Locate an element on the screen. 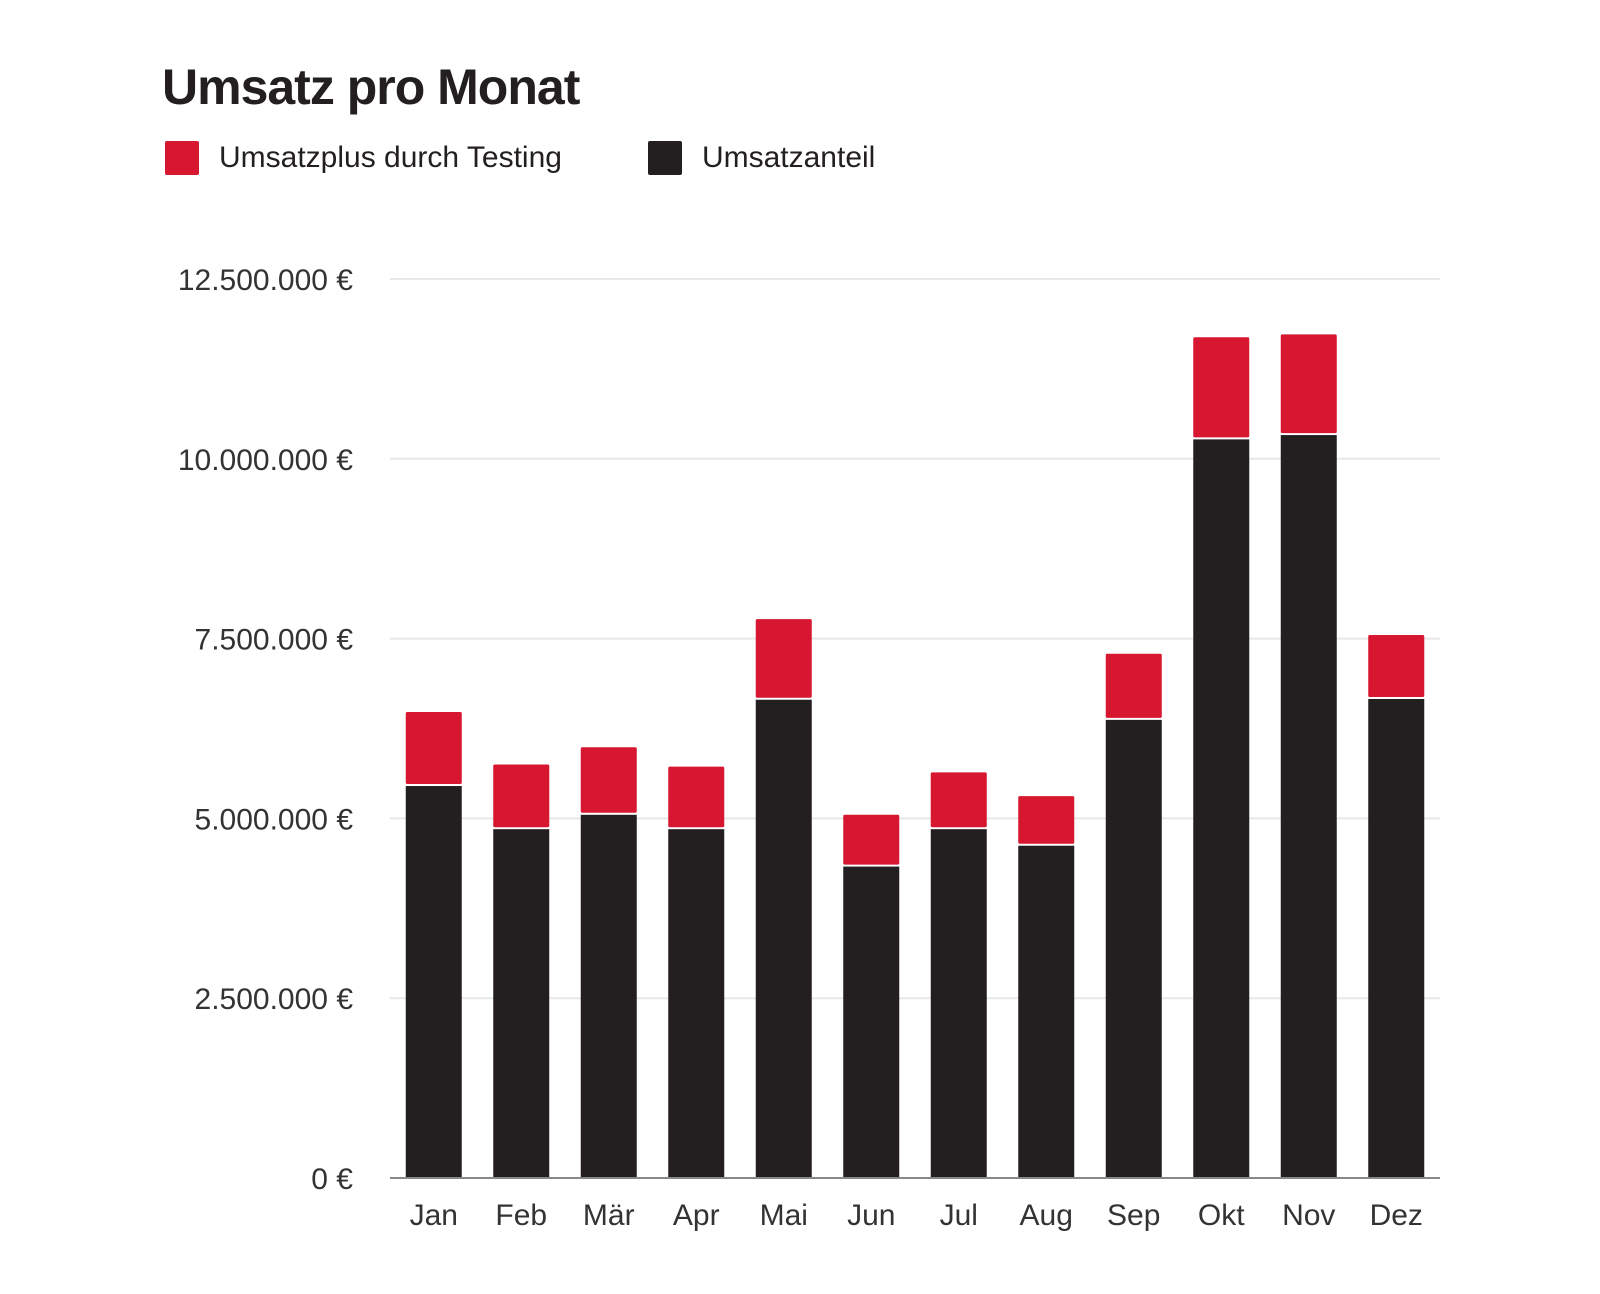  x-tick-label: Jul is located at coordinates (959, 1215).